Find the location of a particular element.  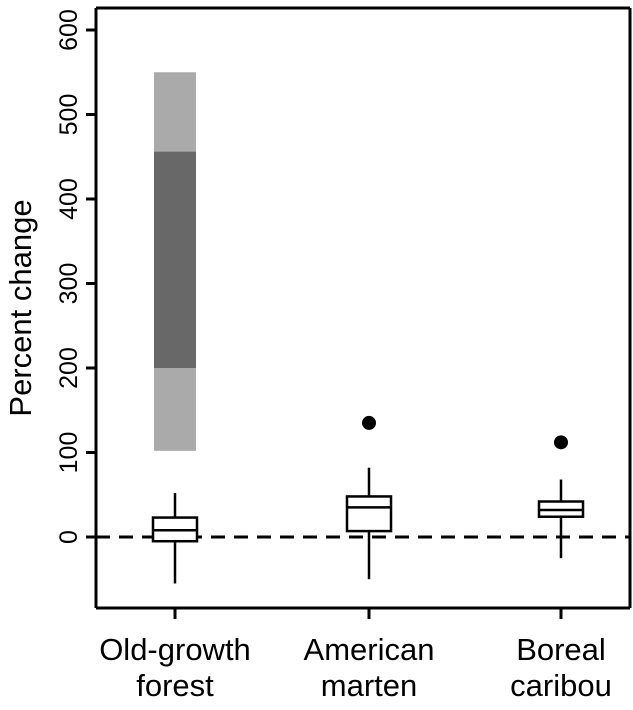

x-tick-label: caribou is located at coordinates (561, 685).